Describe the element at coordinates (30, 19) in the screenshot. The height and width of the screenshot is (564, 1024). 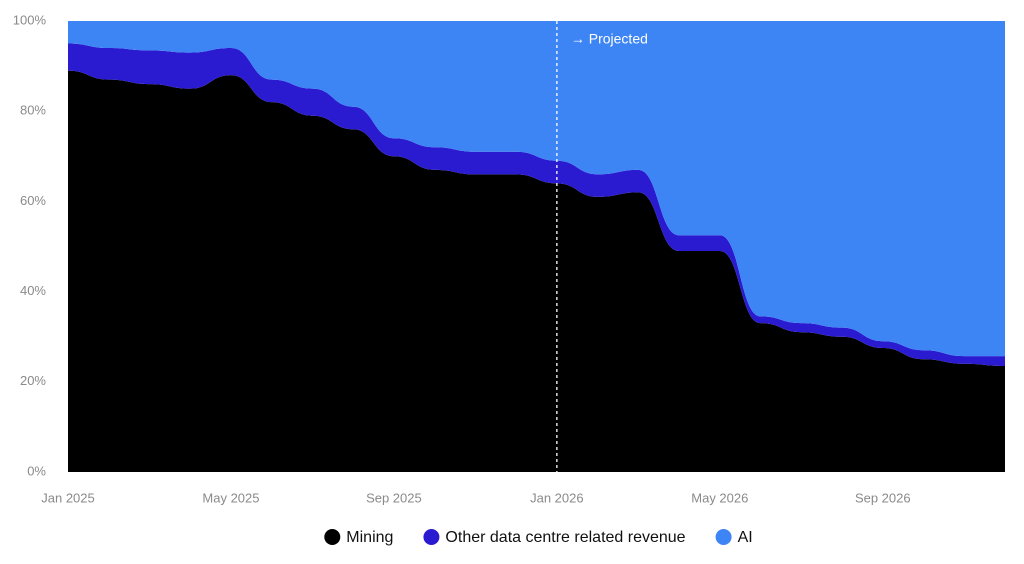
I see `y-tick-label: 100%` at that location.